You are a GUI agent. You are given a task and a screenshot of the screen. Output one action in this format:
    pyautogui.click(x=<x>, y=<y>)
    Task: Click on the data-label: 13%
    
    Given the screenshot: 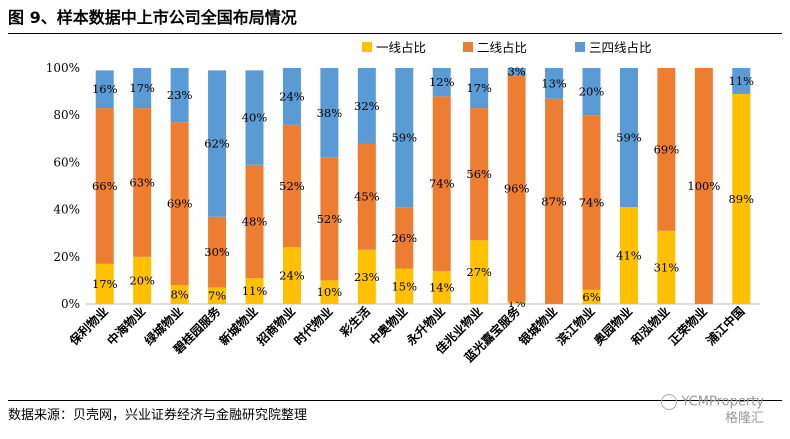 What is the action you would take?
    pyautogui.click(x=554, y=83)
    